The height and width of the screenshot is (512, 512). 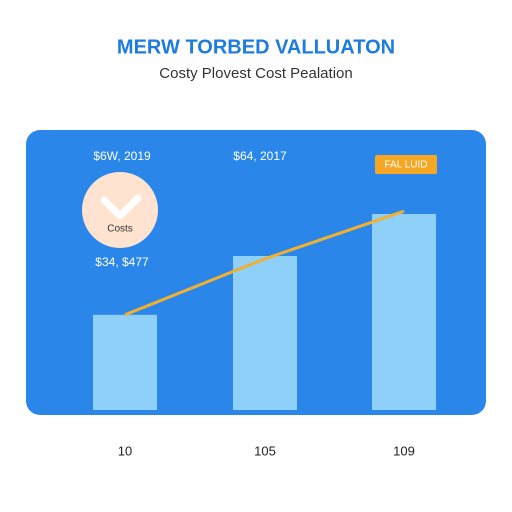 What do you see at coordinates (122, 262) in the screenshot?
I see `annotation: $34, $477` at bounding box center [122, 262].